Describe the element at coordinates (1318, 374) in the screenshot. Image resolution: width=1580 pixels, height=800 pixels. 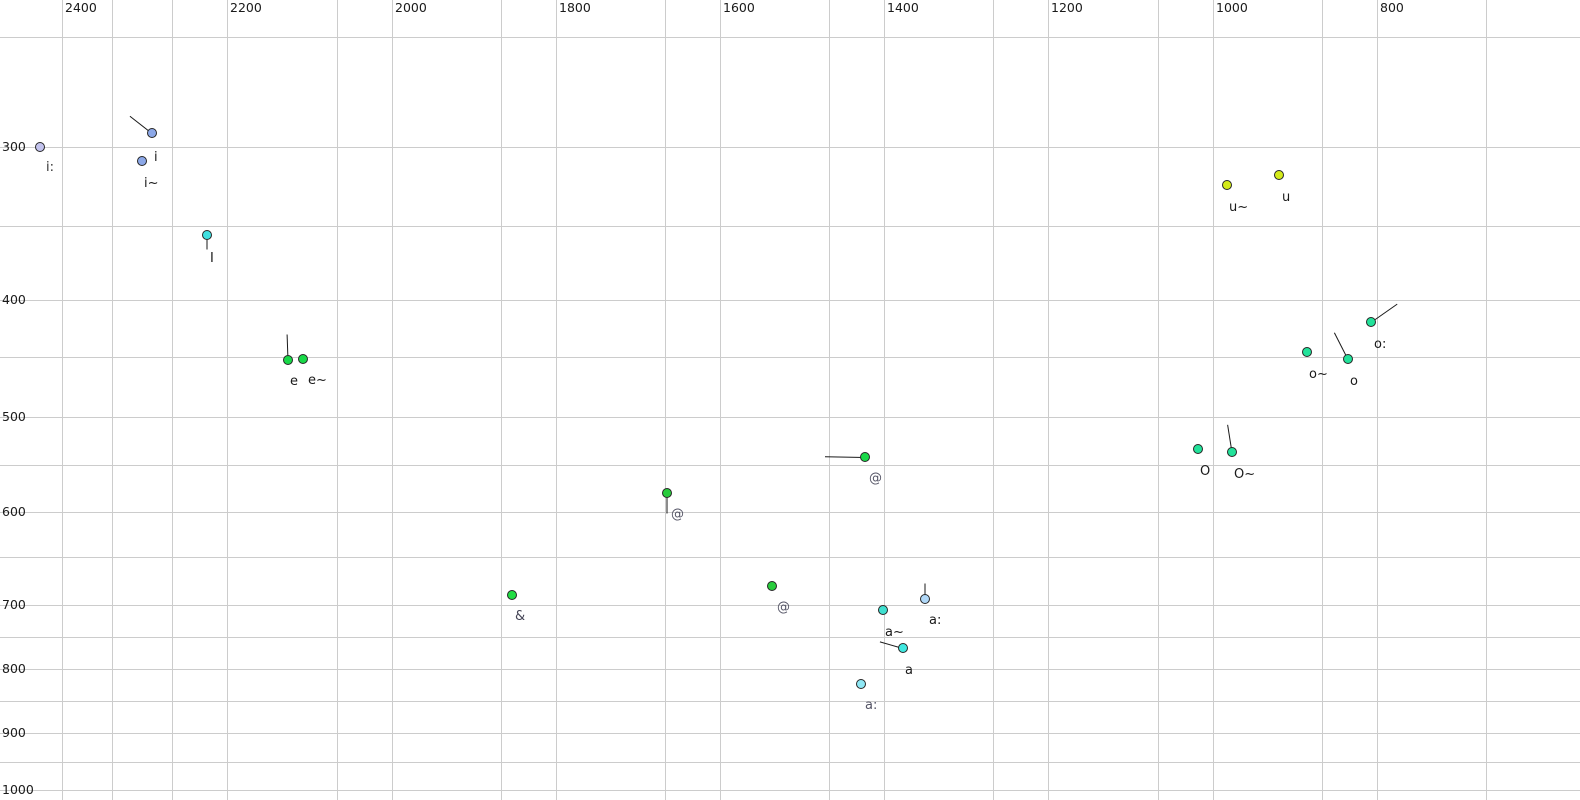
I see `vowel-label: o~` at that location.